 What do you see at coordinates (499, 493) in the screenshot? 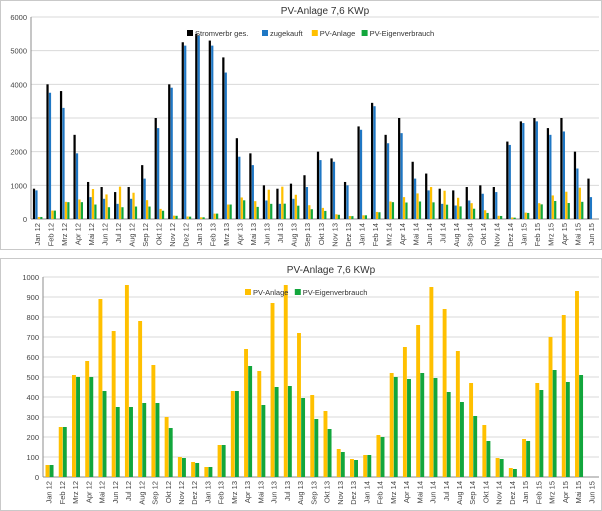
I see `x-tick-label: Nov 14` at bounding box center [499, 493].